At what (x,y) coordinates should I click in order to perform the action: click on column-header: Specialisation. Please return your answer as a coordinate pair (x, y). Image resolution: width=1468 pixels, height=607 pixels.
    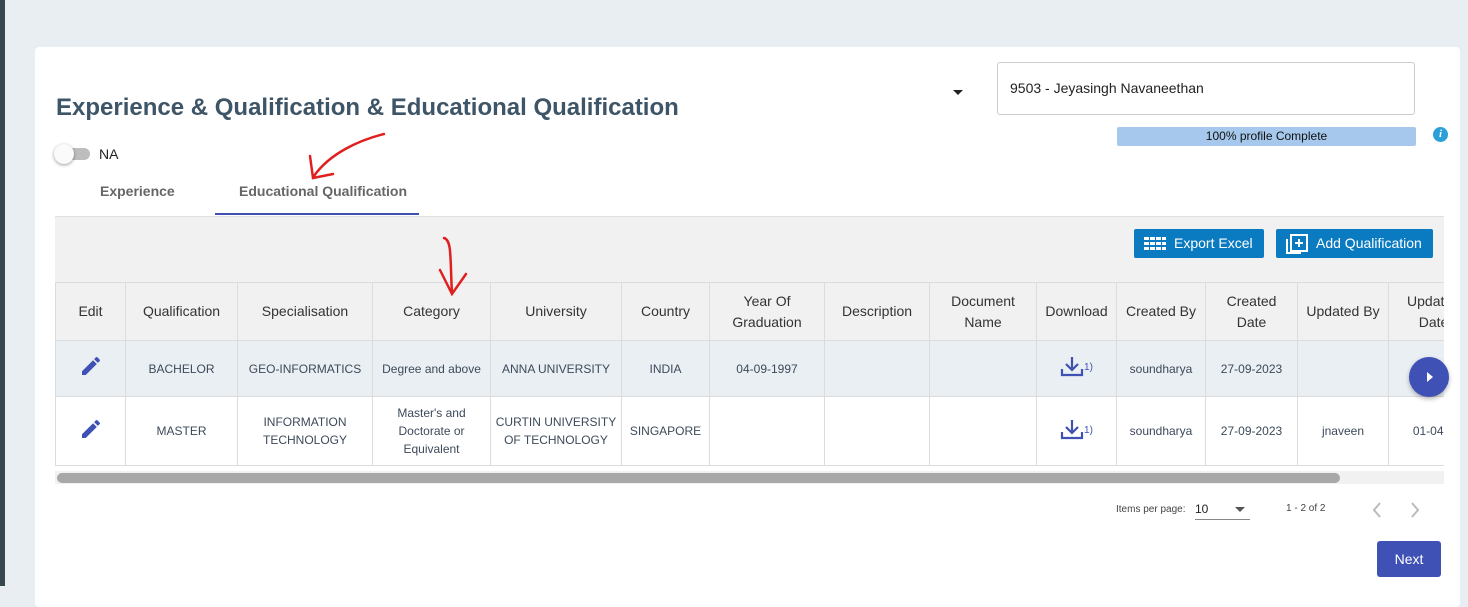
    Looking at the image, I should click on (305, 311).